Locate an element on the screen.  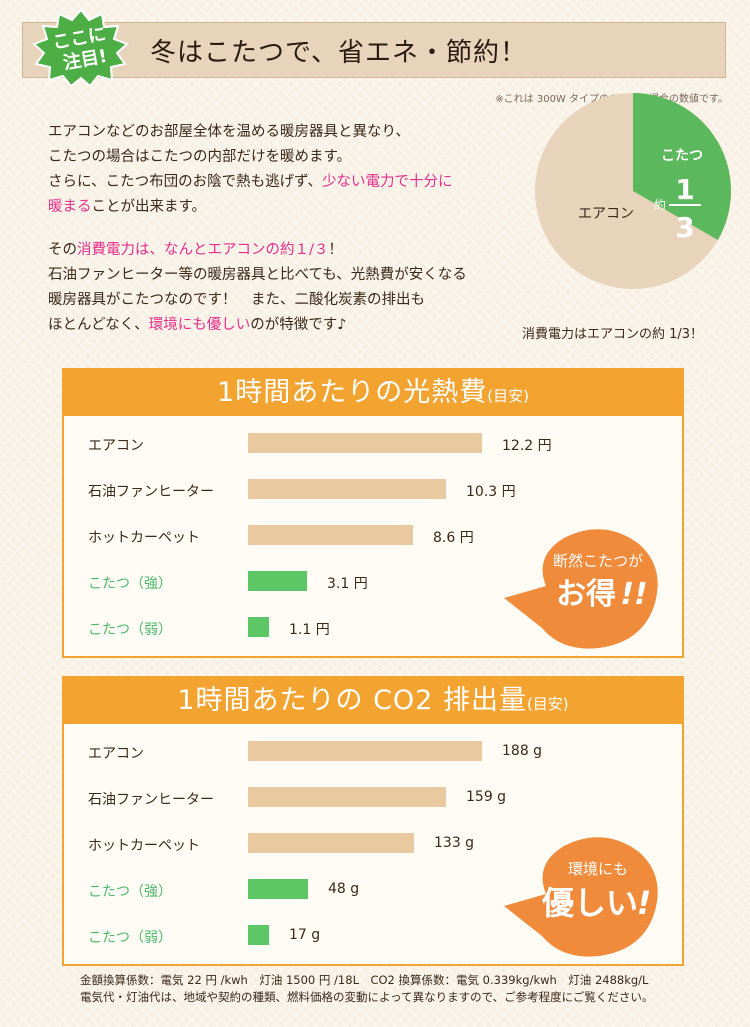
cost-chart-header: 1時間あたりの光熱費(目安) is located at coordinates (373, 393).